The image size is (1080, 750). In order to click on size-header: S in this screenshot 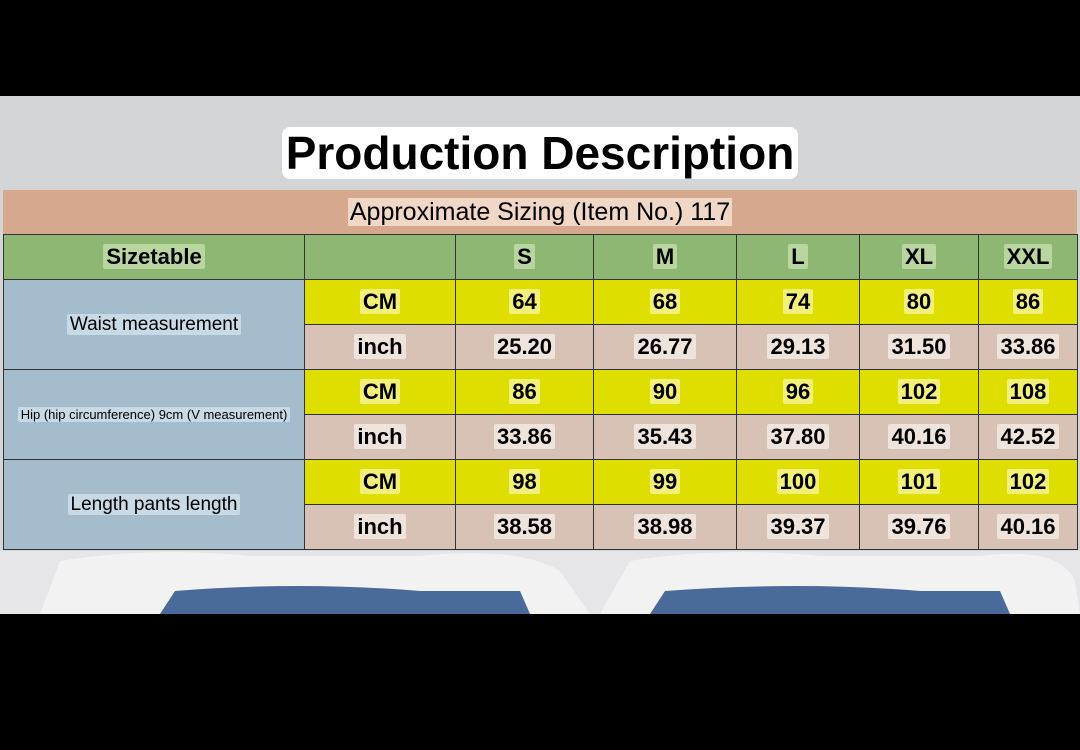, I will do `click(524, 257)`.